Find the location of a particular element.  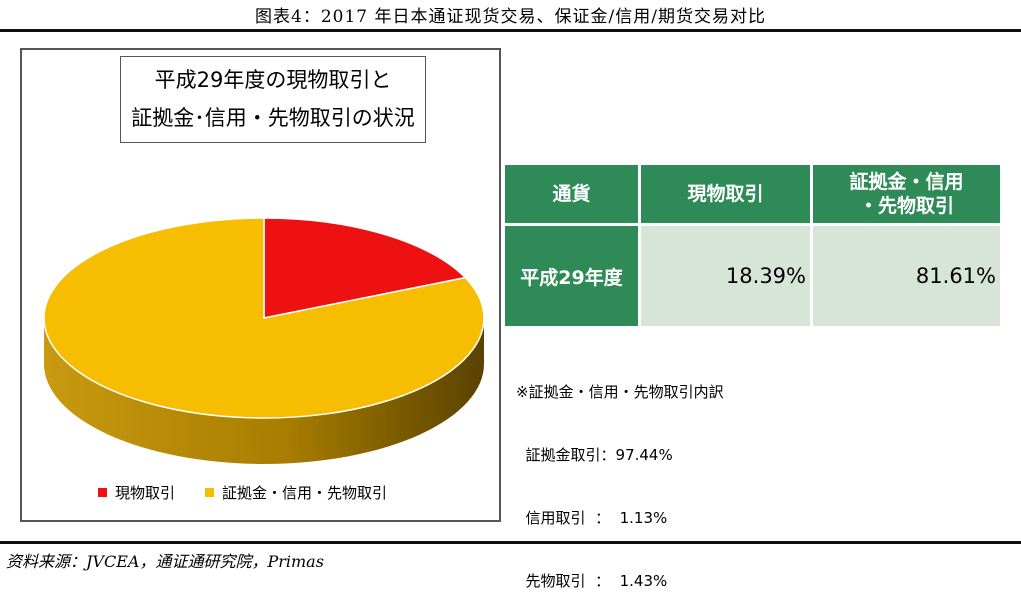

pie-side-band is located at coordinates (264, 391).